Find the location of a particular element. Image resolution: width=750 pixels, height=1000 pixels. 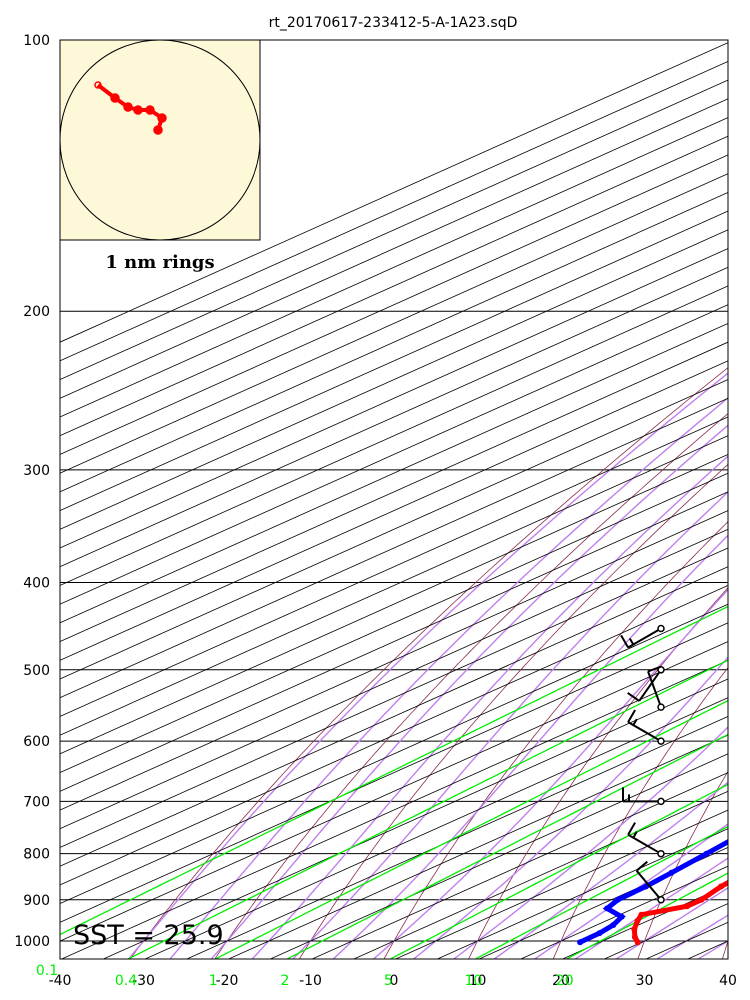

pressure-tick-label: 1000 is located at coordinates (32, 942).